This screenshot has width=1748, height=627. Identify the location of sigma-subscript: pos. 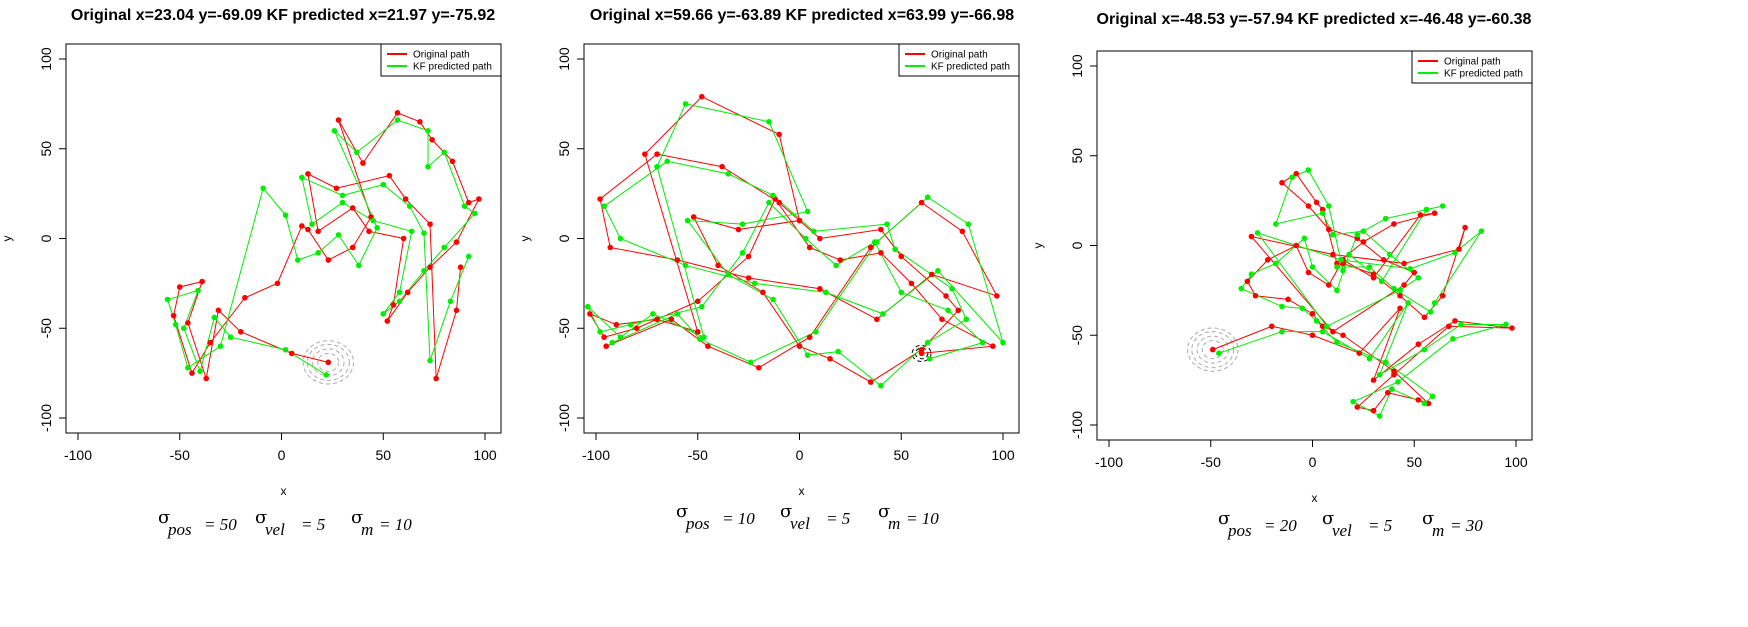
(179, 529).